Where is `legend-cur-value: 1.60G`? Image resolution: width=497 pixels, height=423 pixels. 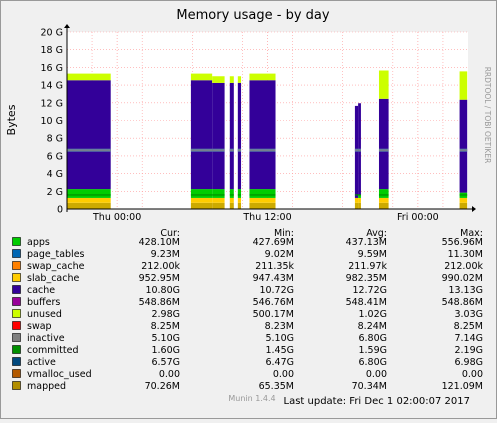 legend-cur-value: 1.60G is located at coordinates (165, 350).